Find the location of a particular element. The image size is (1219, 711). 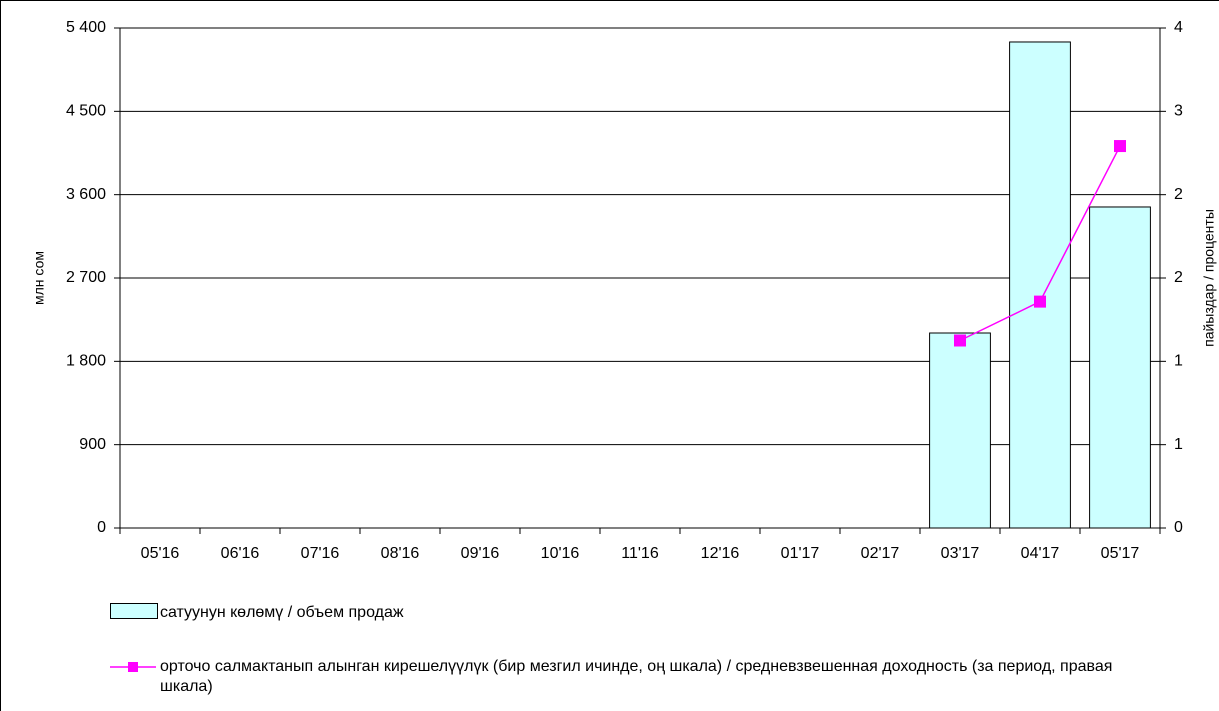

y-tick-label: 900 is located at coordinates (92, 444).